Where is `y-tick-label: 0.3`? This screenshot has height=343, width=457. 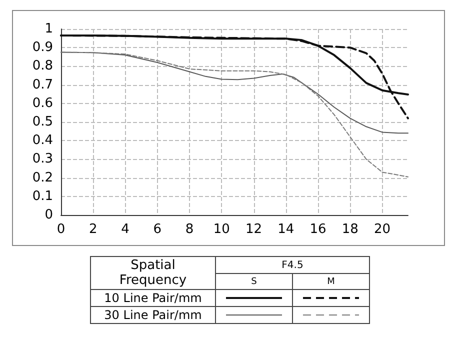
y-tick-label: 0.3 is located at coordinates (42, 159).